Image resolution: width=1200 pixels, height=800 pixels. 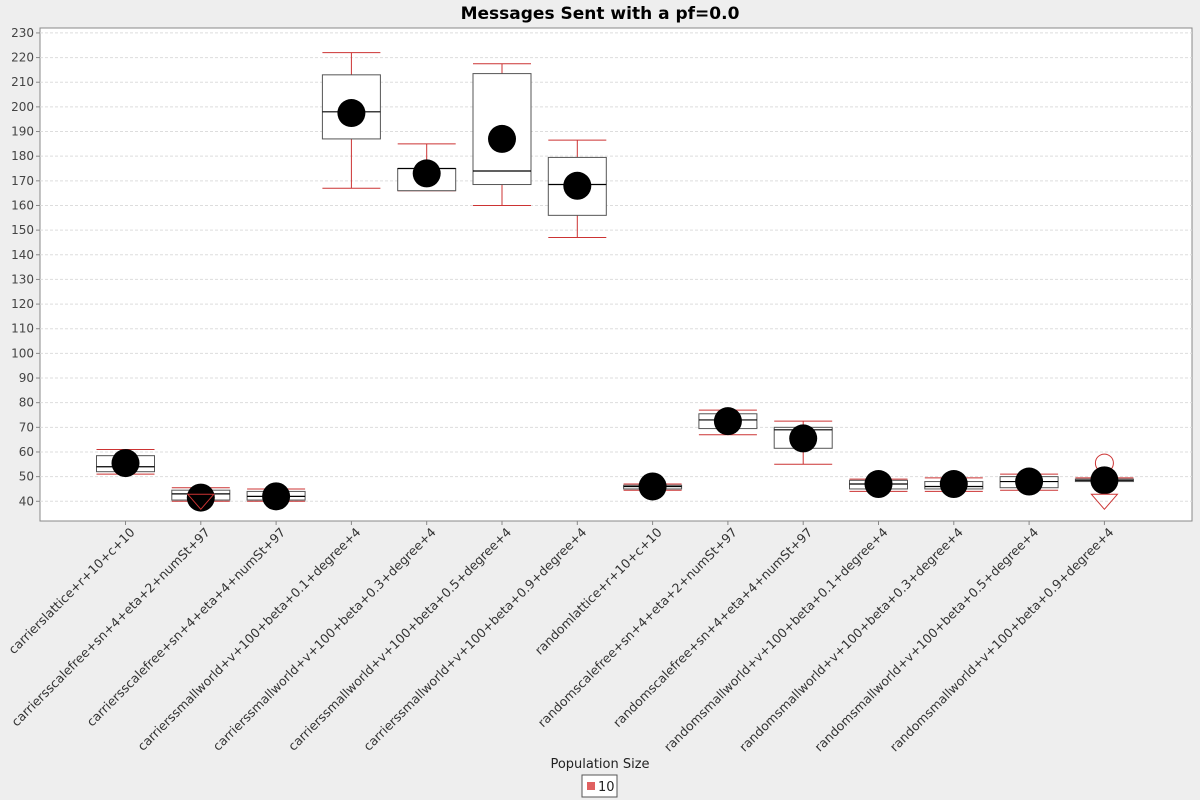 I want to click on y-tick-label: 80, so click(x=26, y=403).